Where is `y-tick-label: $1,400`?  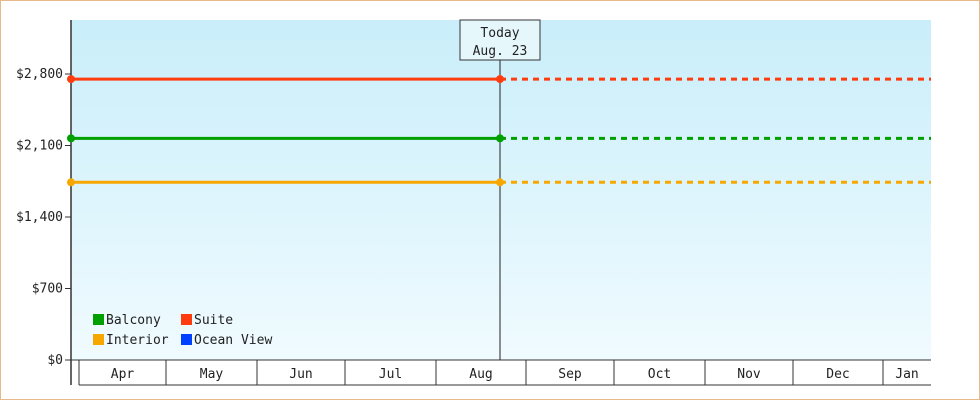
y-tick-label: $1,400 is located at coordinates (39, 217).